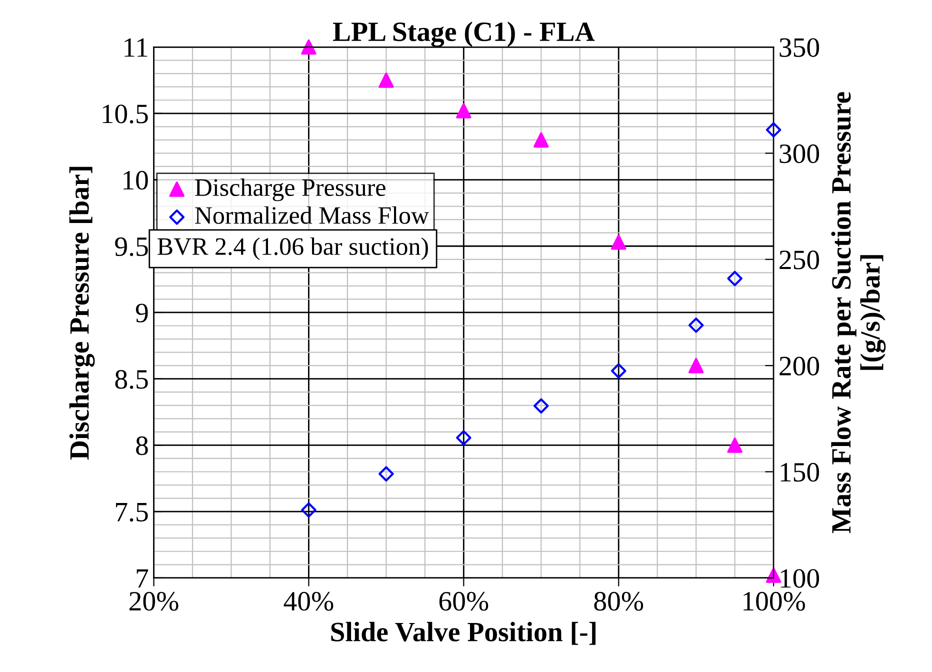 Image resolution: width=932 pixels, height=672 pixels. I want to click on y-tick-label: 8.5, so click(131, 379).